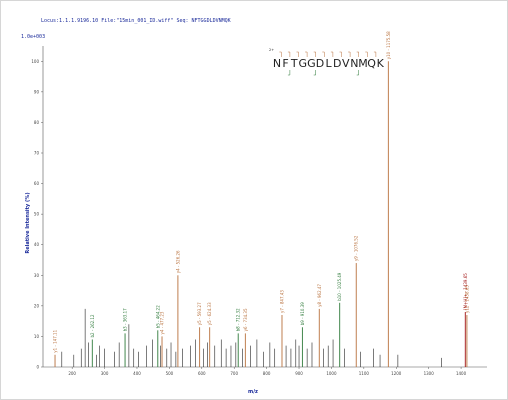  I want to click on y-tick-label: 90, so click(37, 91).